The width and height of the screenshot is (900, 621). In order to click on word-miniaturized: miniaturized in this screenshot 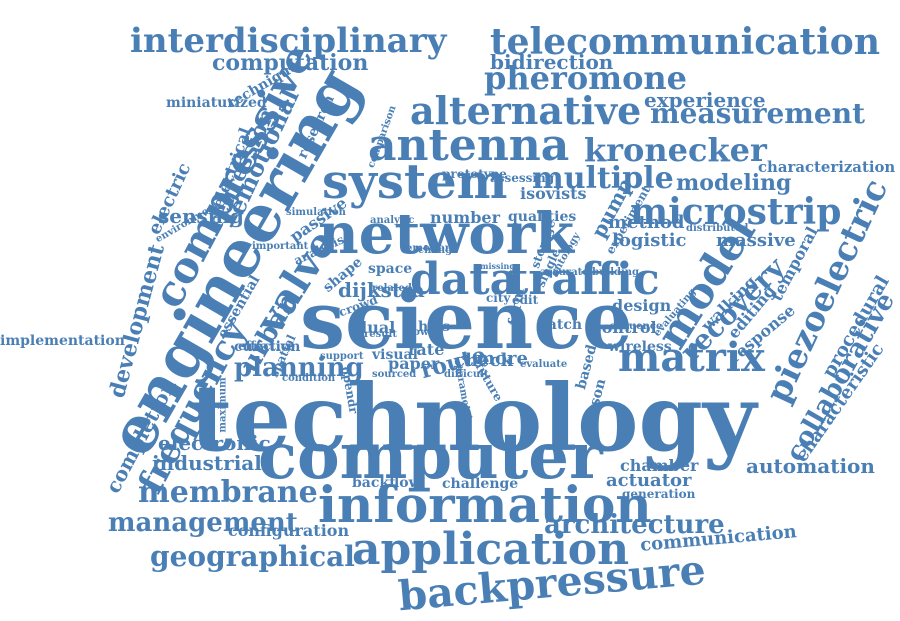, I will do `click(216, 103)`.